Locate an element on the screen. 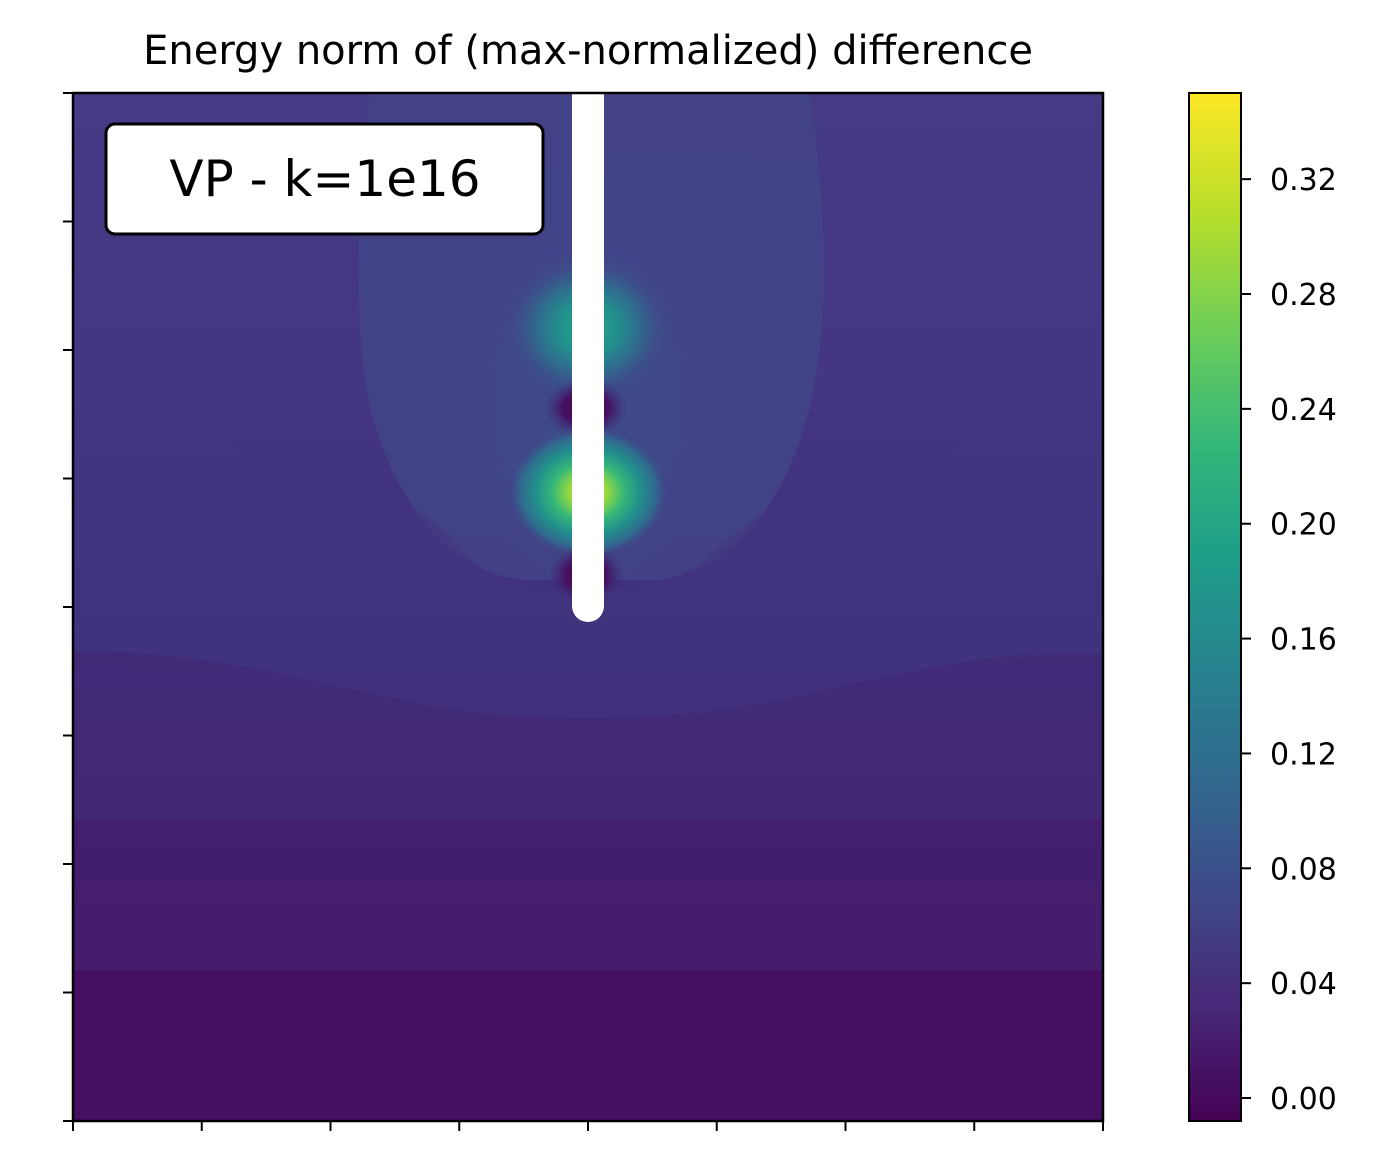 The image size is (1392, 1155). base-contour-band is located at coordinates (588, 1045).